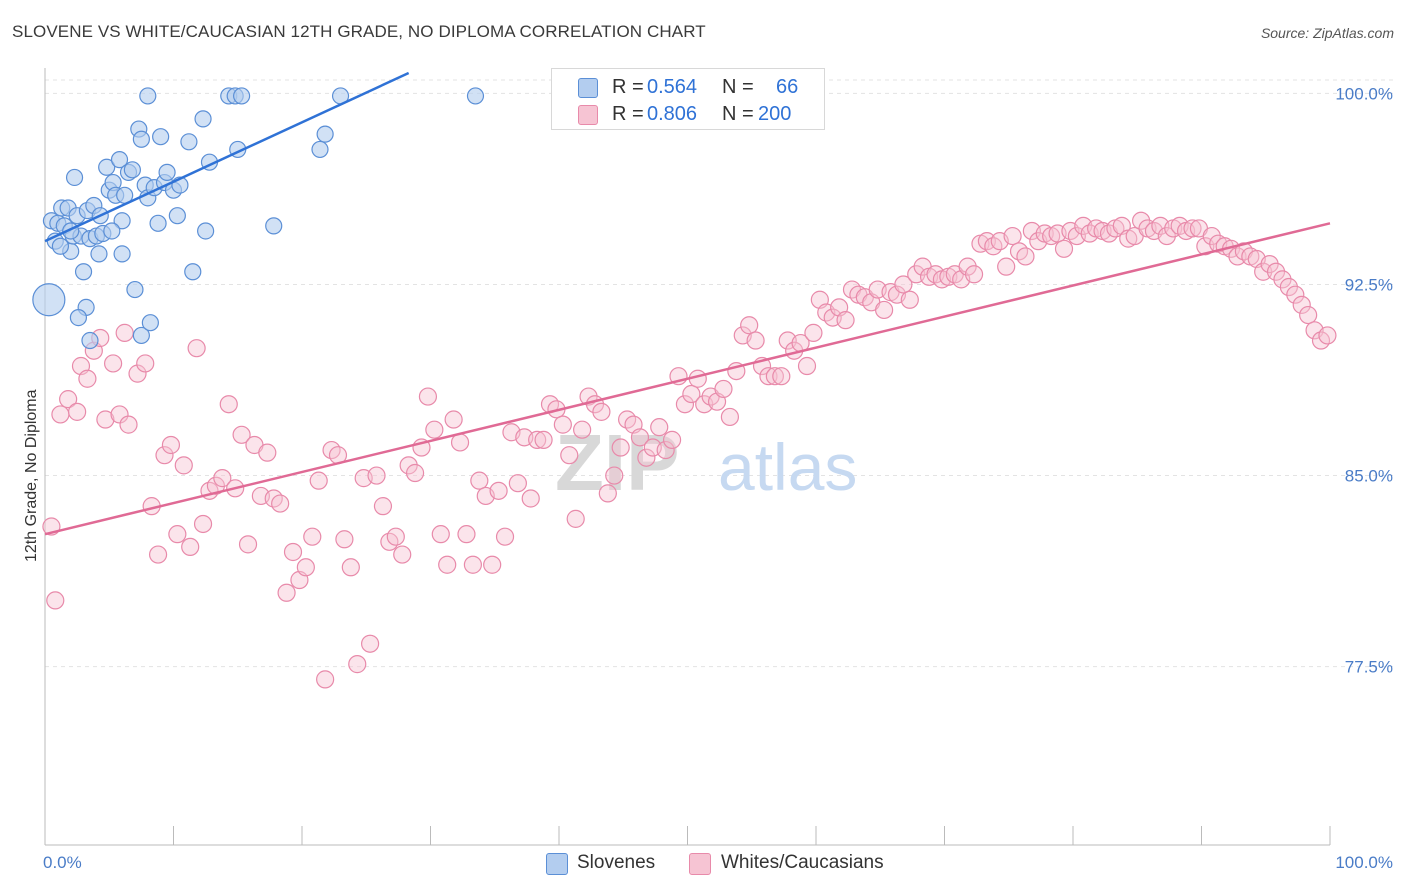  I want to click on x-tick-label: 100.0%, so click(1364, 862).